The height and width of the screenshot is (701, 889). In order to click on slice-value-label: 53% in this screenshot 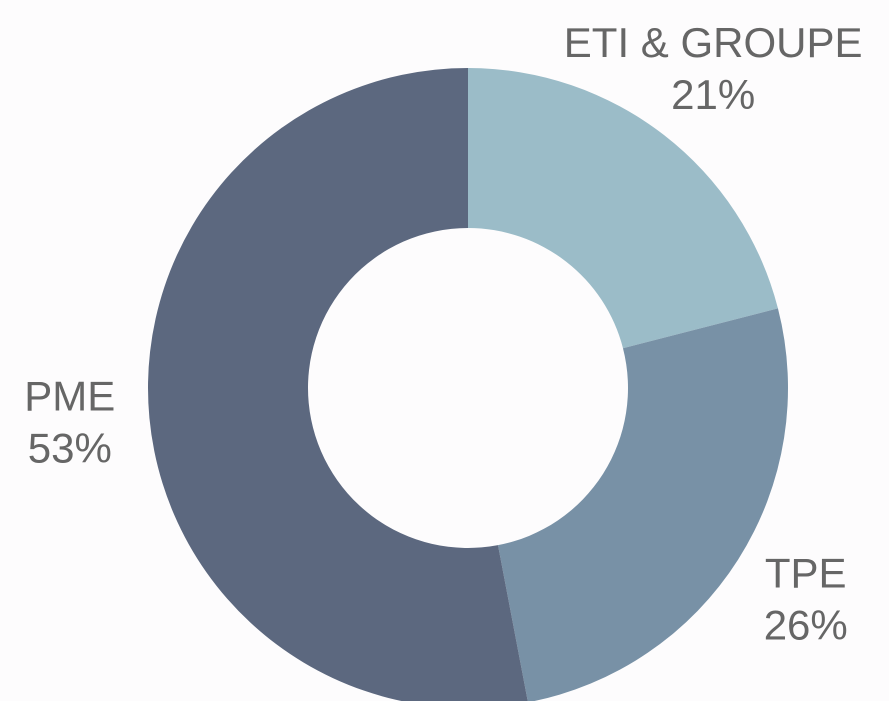, I will do `click(70, 448)`.